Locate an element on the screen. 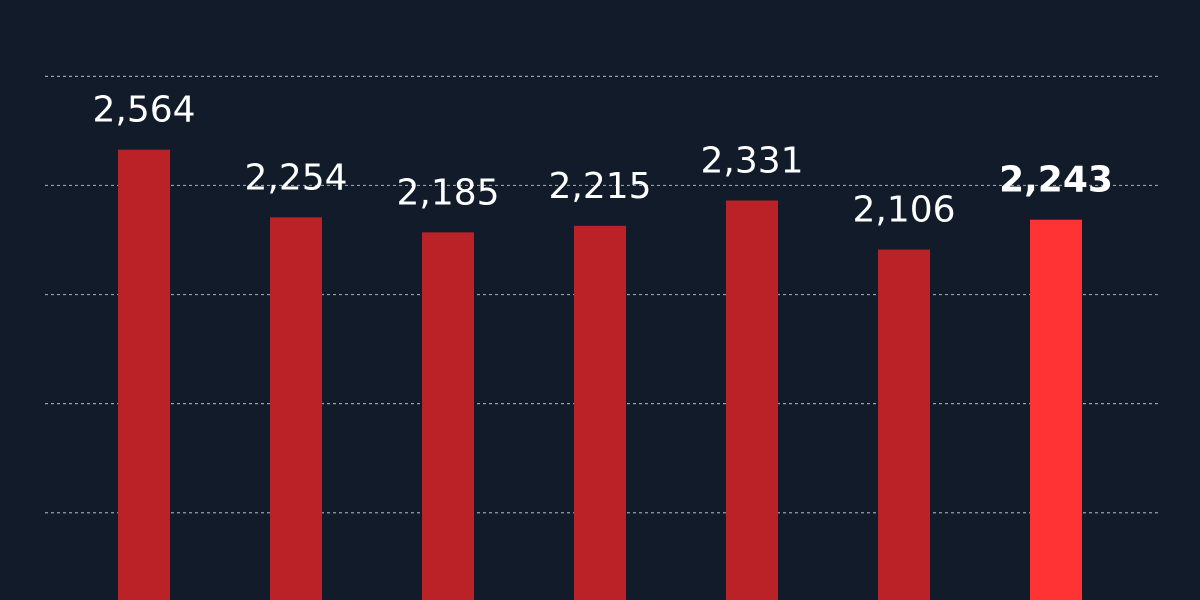 The image size is (1200, 600). value-label: 2,185 is located at coordinates (447, 192).